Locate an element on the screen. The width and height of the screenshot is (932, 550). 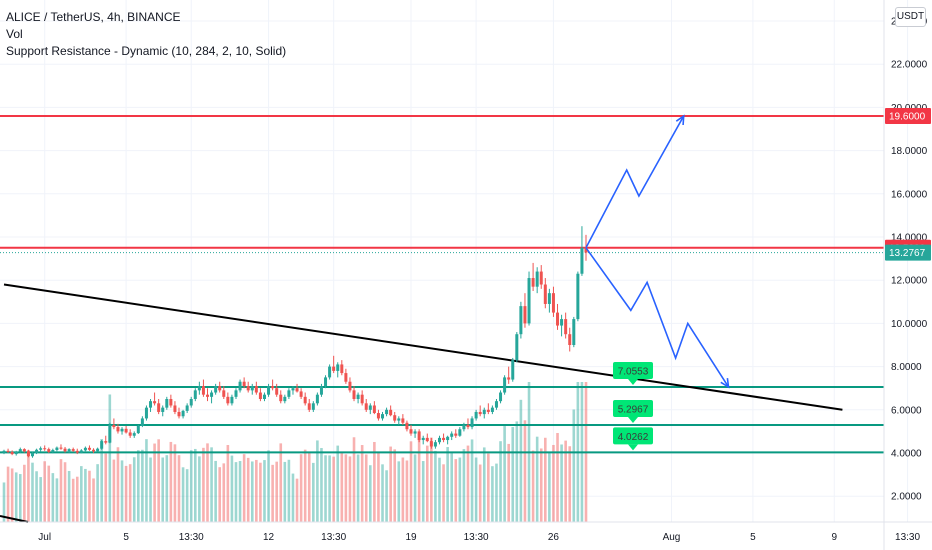
price-tick-label: 4.0000 is located at coordinates (906, 454).